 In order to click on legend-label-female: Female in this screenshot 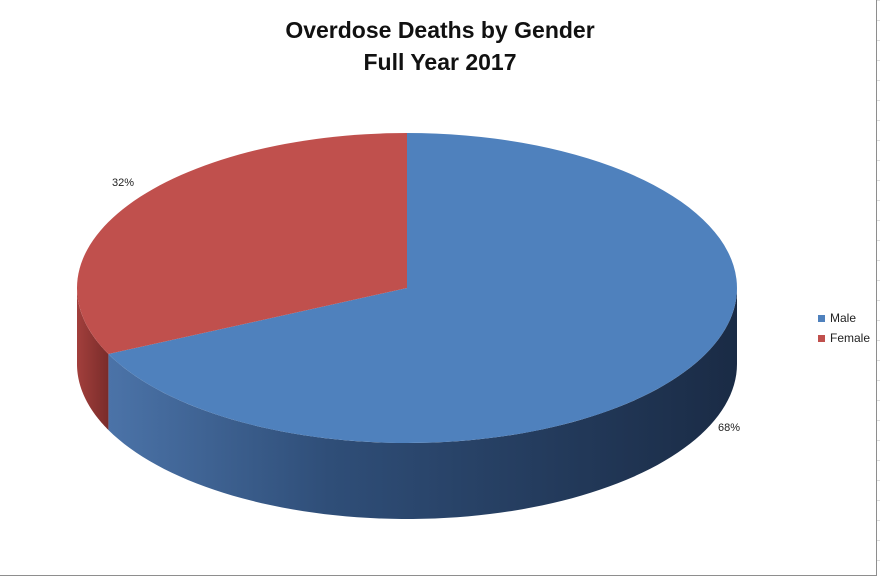, I will do `click(850, 338)`.